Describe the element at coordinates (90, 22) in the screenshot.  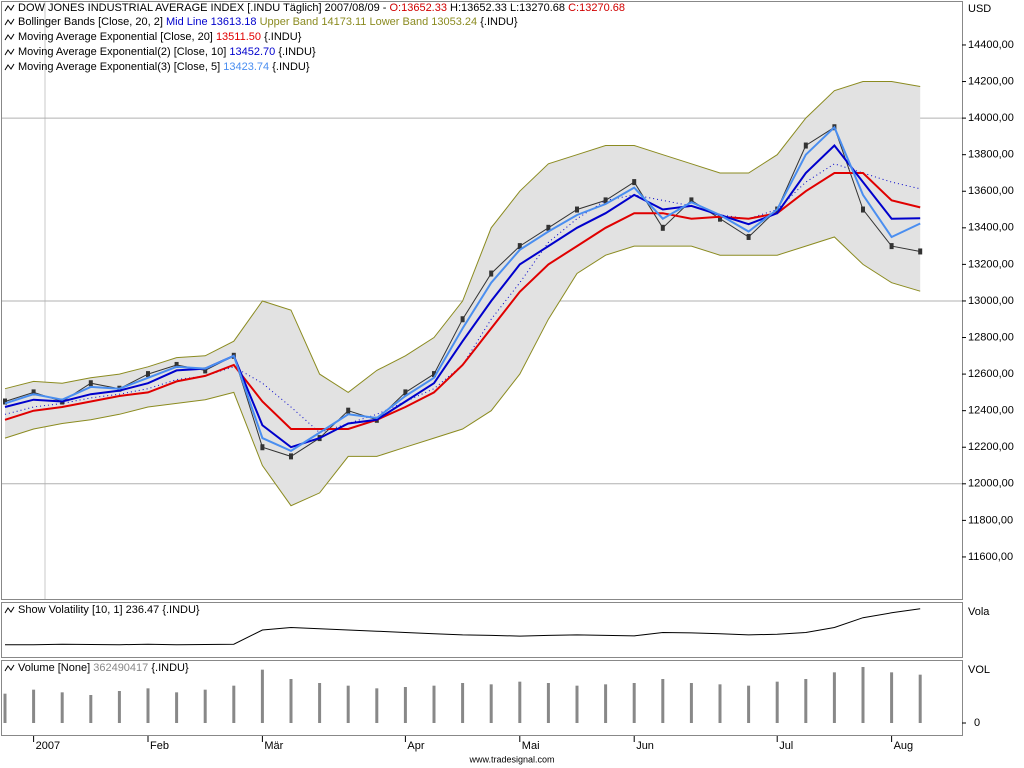
I see `legend-text: Bollinger Bands [Close, 20, 2]` at that location.